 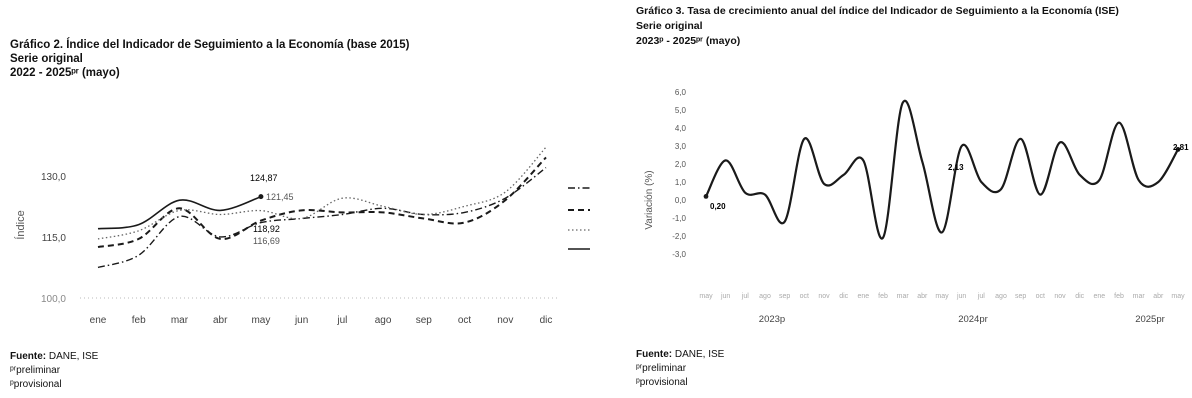 I want to click on series-endpoint-2025pr, so click(x=261, y=197).